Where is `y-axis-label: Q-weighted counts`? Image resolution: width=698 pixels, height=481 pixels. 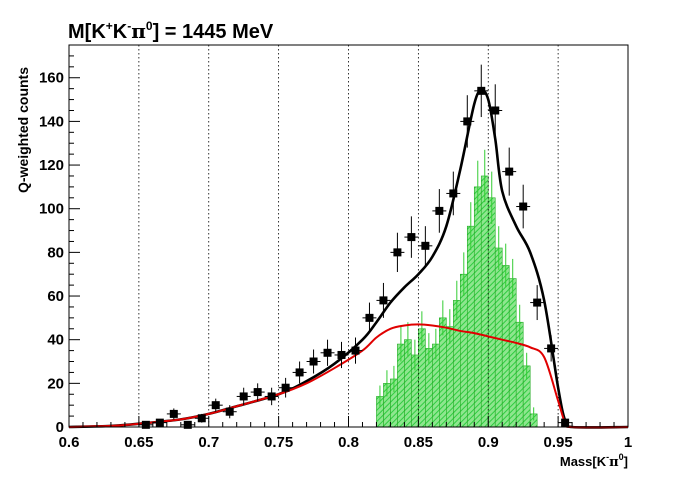
y-axis-label: Q-weighted counts is located at coordinates (23, 130).